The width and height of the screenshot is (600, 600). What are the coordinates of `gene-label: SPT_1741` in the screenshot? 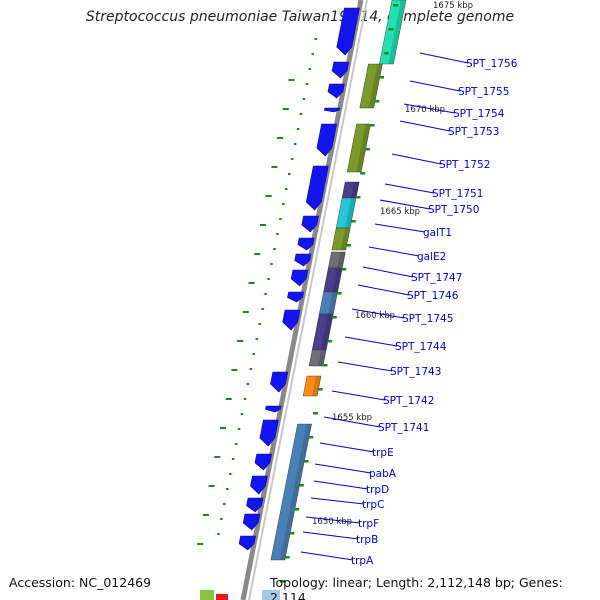 It's located at (403, 428).